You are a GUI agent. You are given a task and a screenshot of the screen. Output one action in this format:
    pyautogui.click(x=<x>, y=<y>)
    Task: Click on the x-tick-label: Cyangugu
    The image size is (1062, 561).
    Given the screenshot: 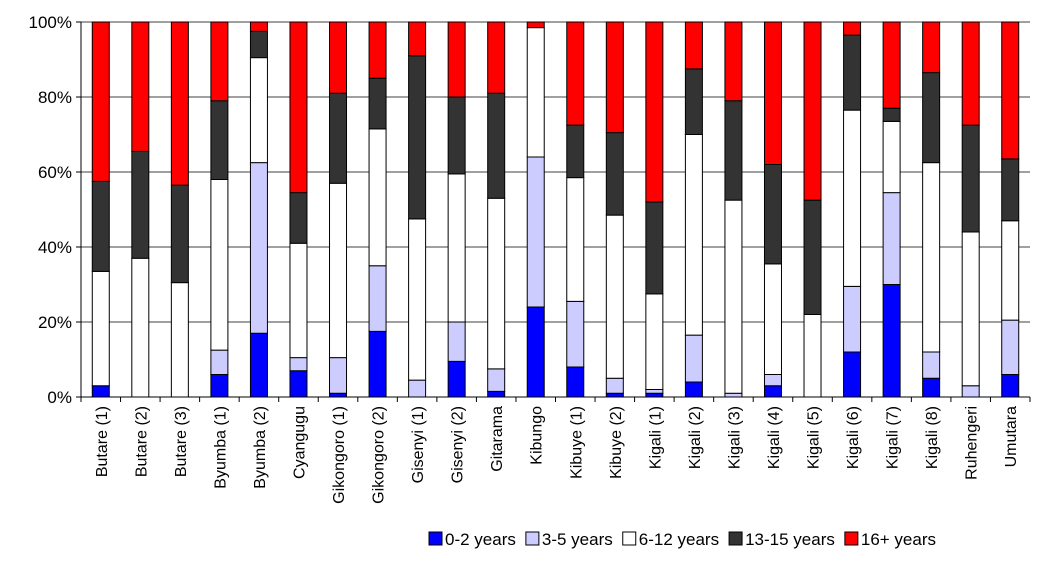 What is the action you would take?
    pyautogui.click(x=299, y=442)
    